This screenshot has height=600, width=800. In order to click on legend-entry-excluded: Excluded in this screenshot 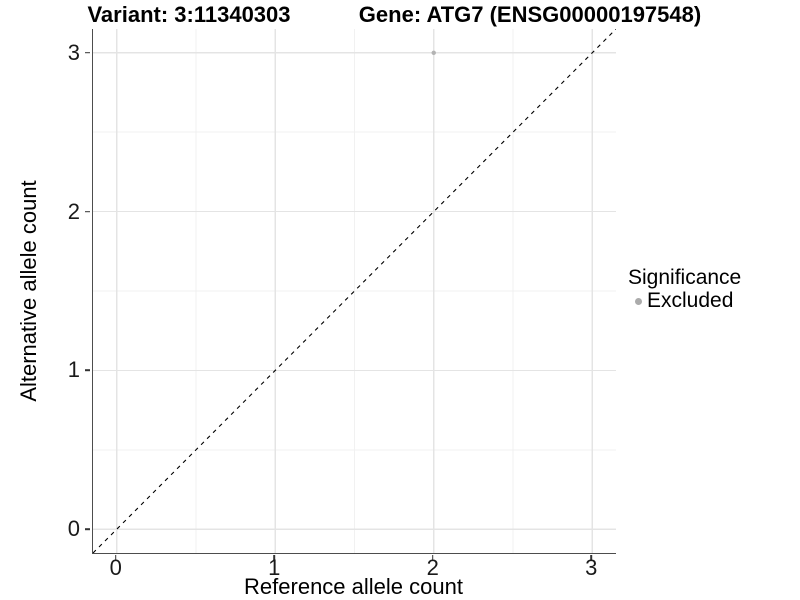, I will do `click(684, 301)`.